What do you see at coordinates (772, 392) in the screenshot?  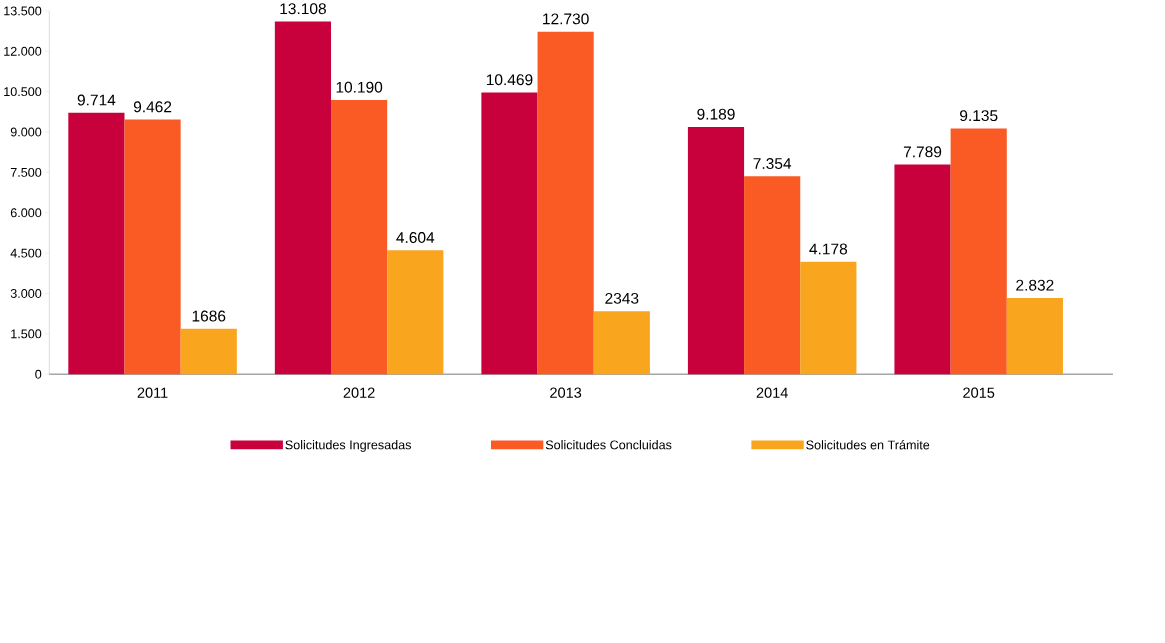 I see `x-tick-label: 2014` at bounding box center [772, 392].